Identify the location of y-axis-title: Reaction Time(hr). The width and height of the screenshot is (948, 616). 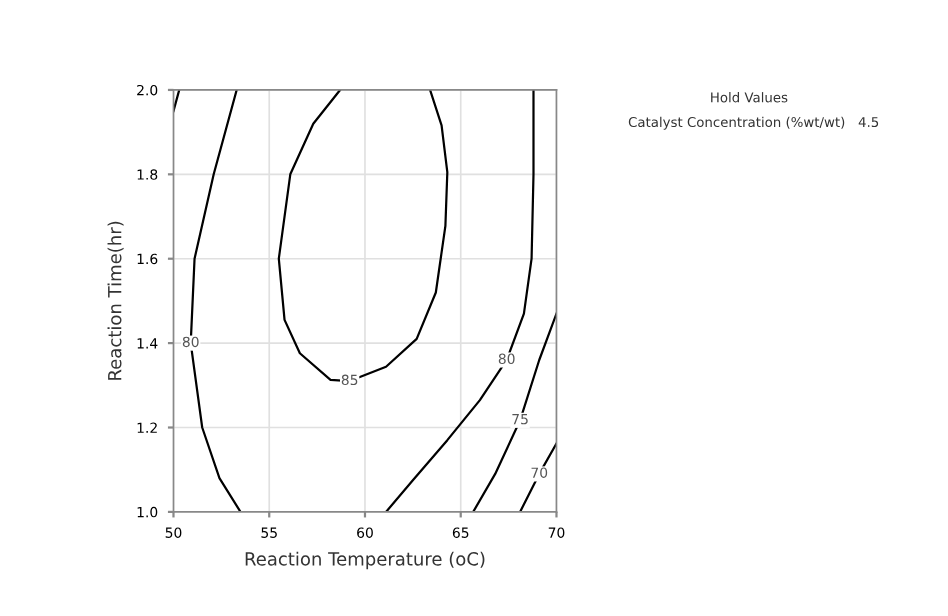
(115, 300).